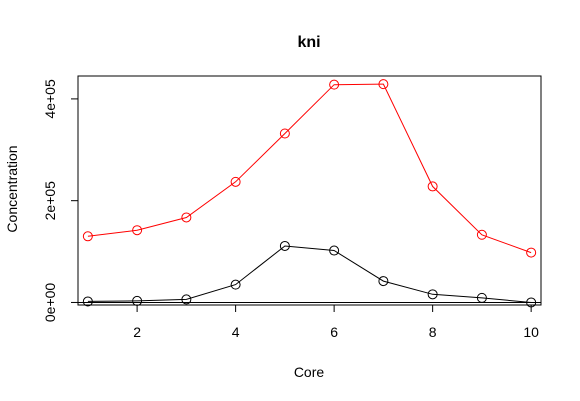 Image resolution: width=580 pixels, height=401 pixels. What do you see at coordinates (137, 332) in the screenshot?
I see `x-tick-label: 2` at bounding box center [137, 332].